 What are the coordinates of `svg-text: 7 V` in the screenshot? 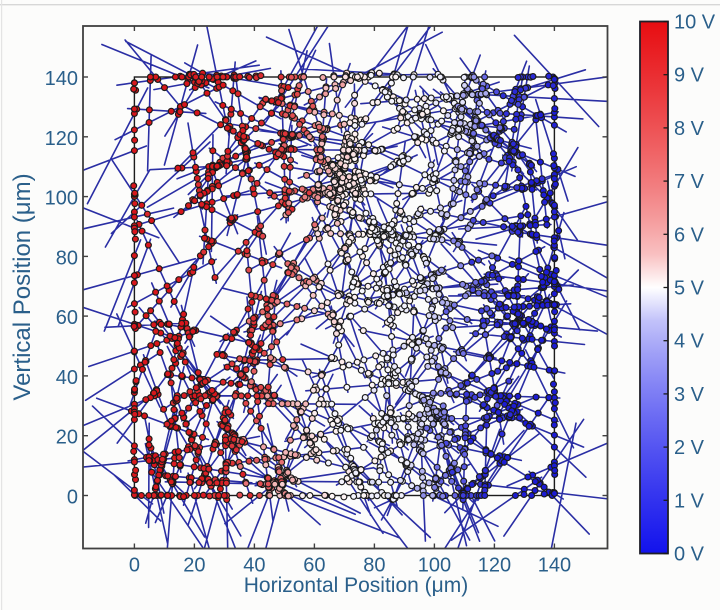 It's located at (689, 182).